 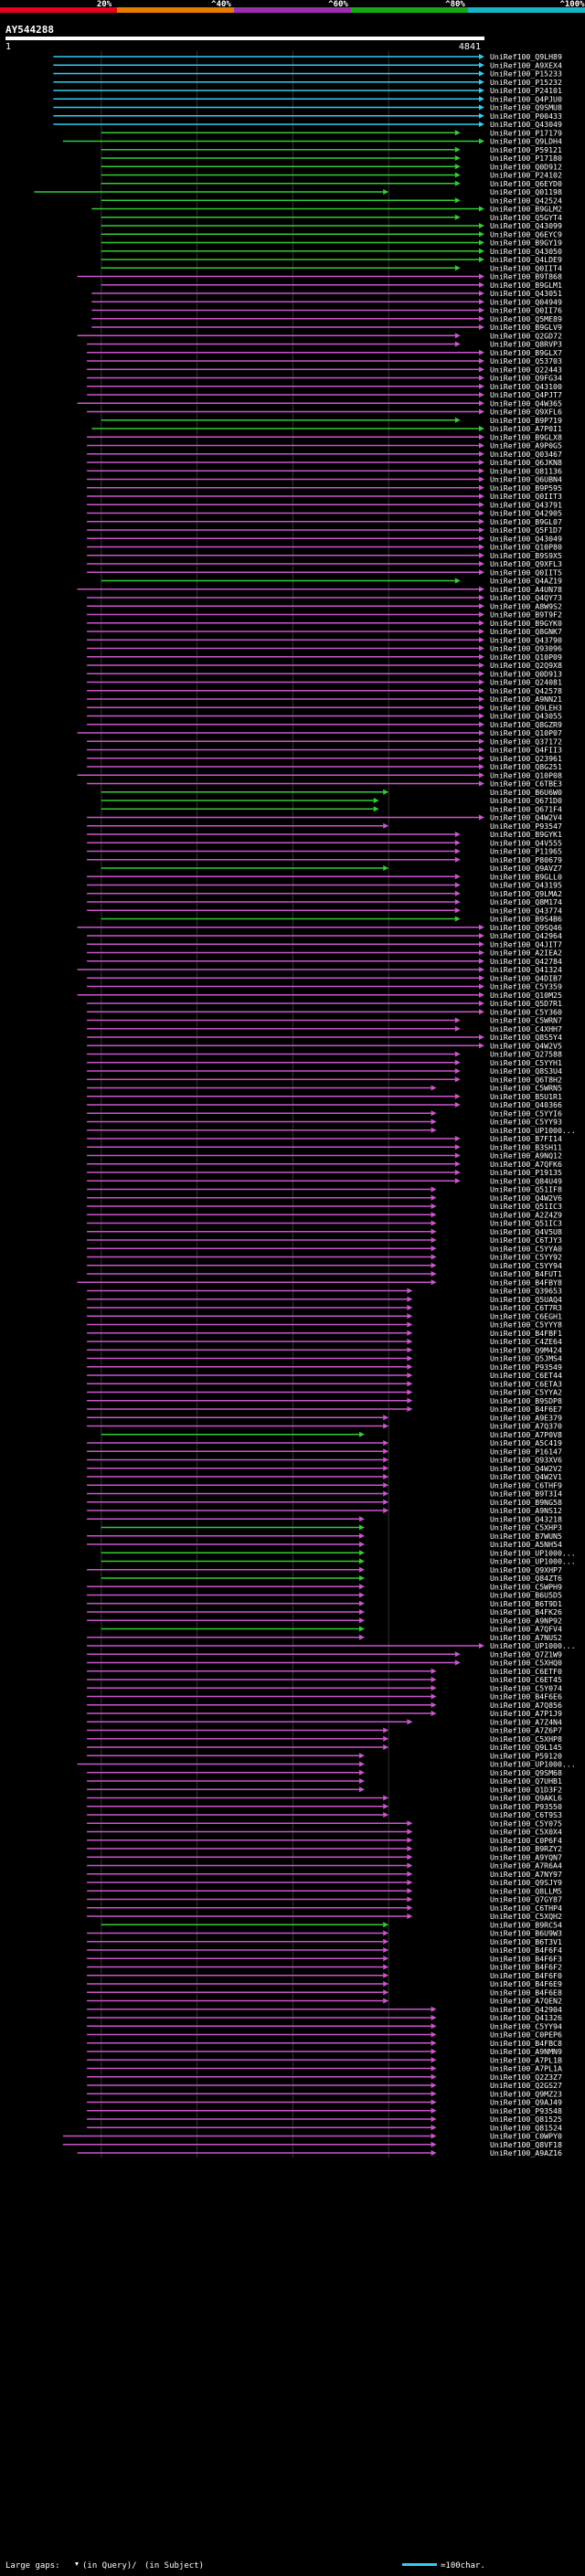 I want to click on hit-row: UniRef100_C0WPY0, so click(x=312, y=2136).